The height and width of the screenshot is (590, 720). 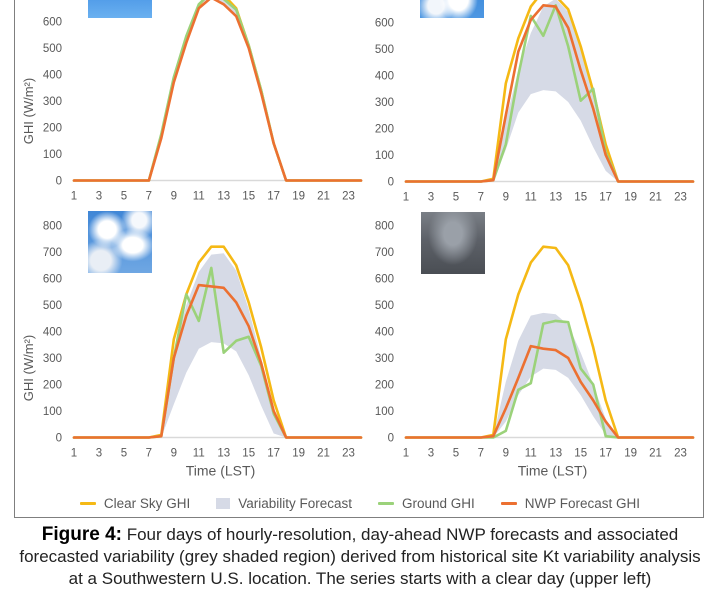 What do you see at coordinates (453, 243) in the screenshot?
I see `overcast-sky-photo` at bounding box center [453, 243].